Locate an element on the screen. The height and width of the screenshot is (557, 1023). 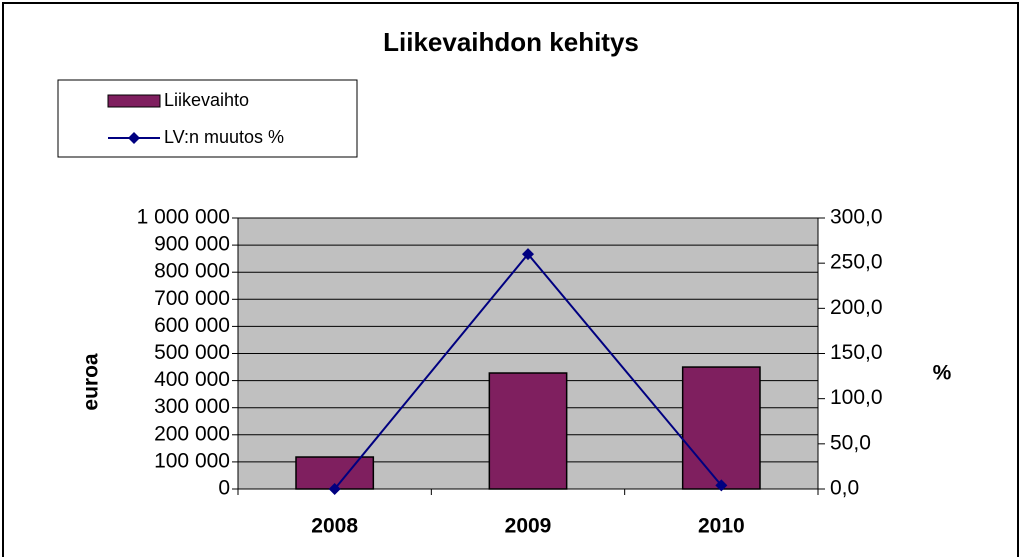
y-tick-label: 900 000 is located at coordinates (192, 244).